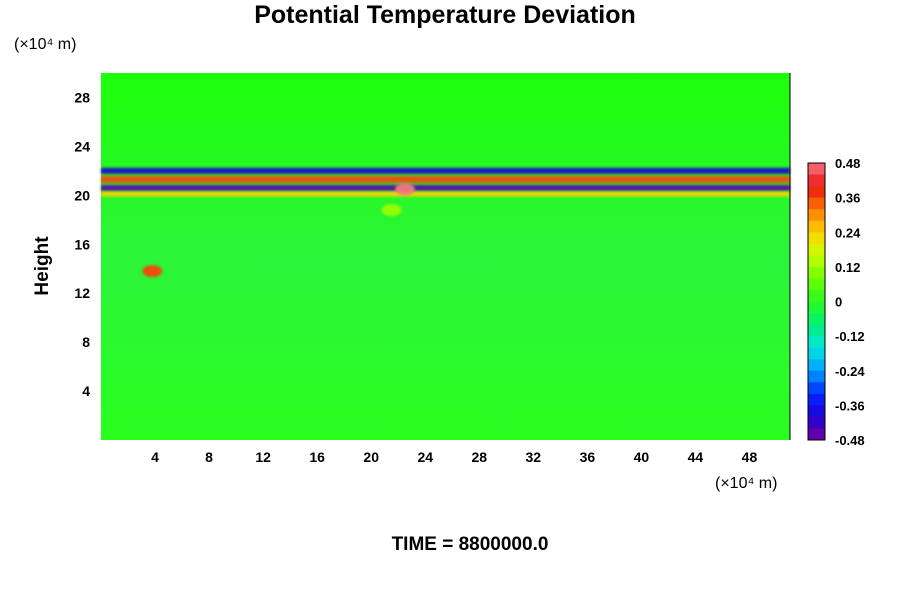 The height and width of the screenshot is (600, 900). Describe the element at coordinates (850, 336) in the screenshot. I see `colorbar-tick-label: -0.12` at that location.